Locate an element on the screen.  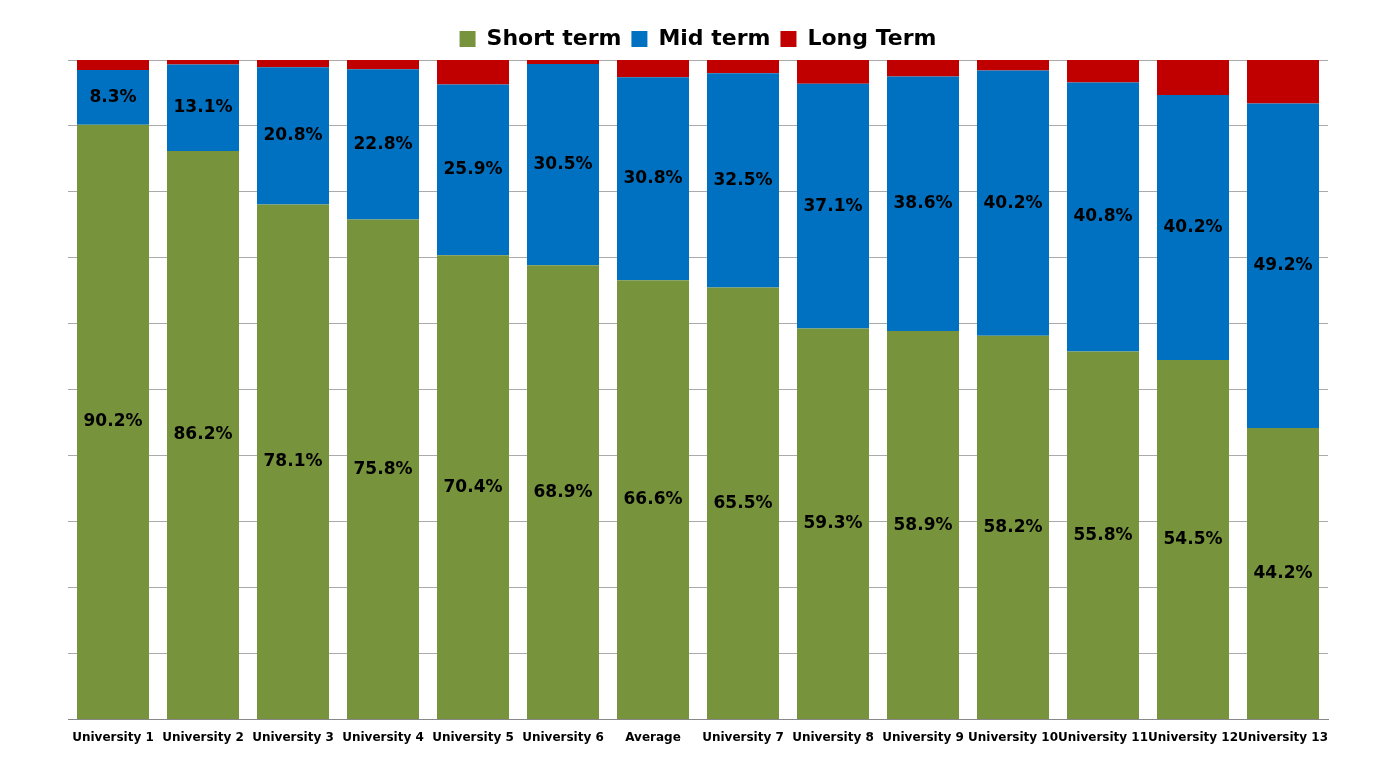
data-label: 65.5% is located at coordinates (743, 501).